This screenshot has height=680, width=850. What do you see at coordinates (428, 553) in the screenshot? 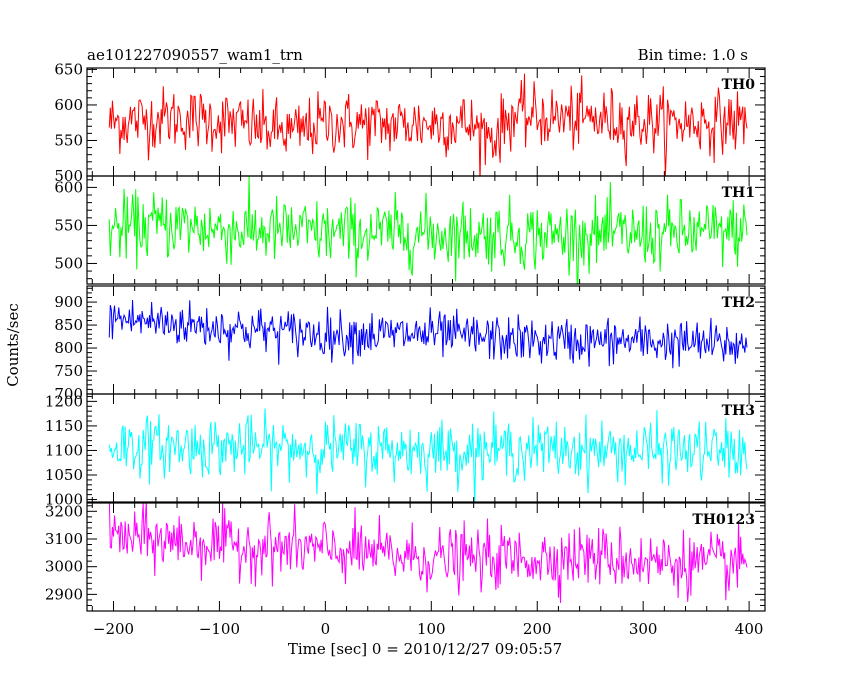
I see `series-line-th0123` at bounding box center [428, 553].